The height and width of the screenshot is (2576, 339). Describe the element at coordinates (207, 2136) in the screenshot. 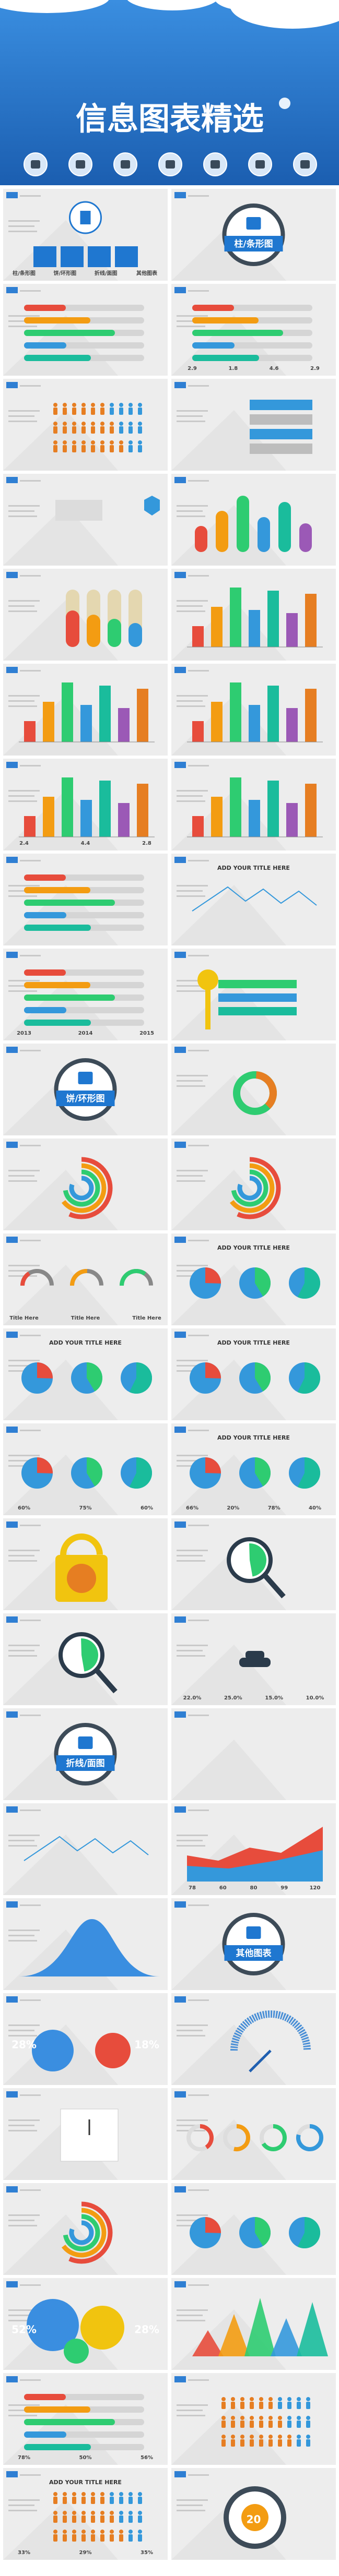

I see `ring-part` at that location.